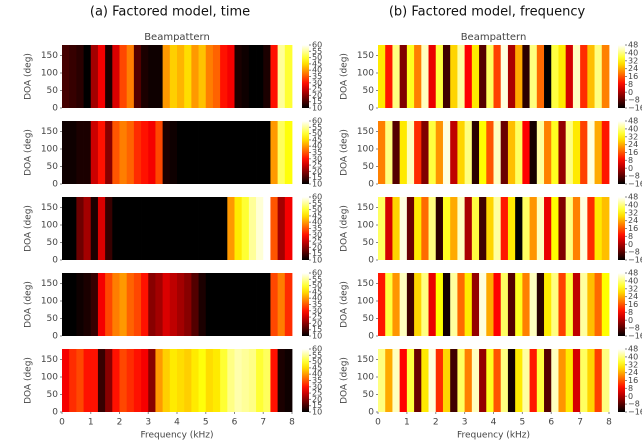  Describe the element at coordinates (609, 423) in the screenshot. I see `x-tick-label: 8` at that location.